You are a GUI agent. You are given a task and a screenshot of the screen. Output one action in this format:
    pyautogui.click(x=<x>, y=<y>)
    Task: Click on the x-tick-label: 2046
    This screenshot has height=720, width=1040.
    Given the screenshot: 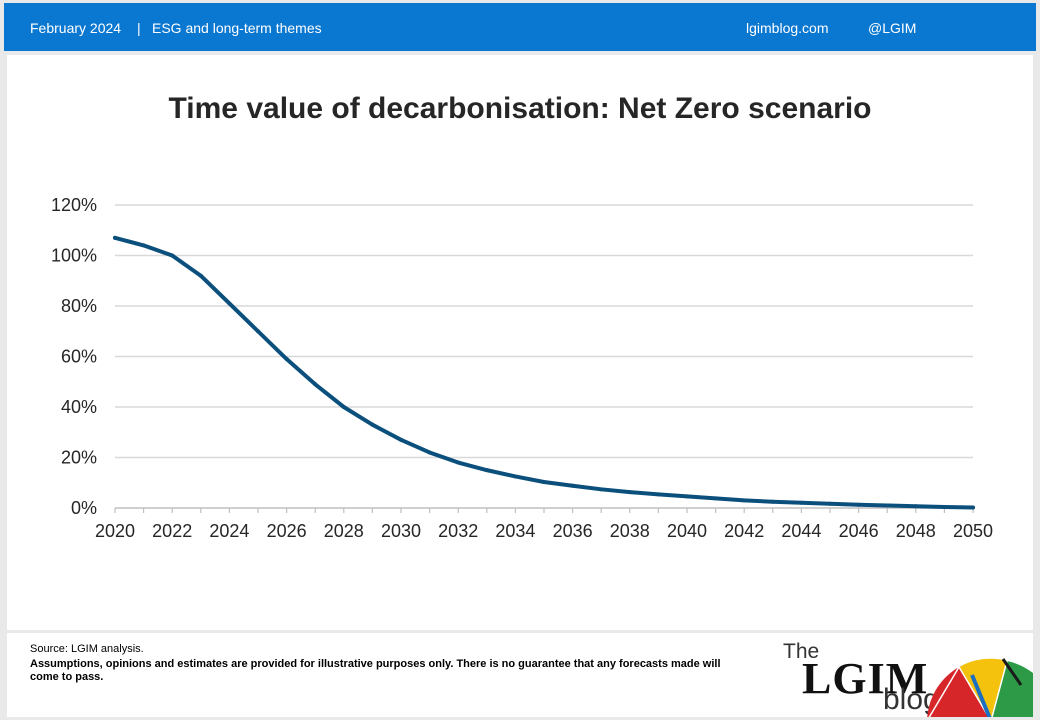 What is the action you would take?
    pyautogui.click(x=859, y=531)
    